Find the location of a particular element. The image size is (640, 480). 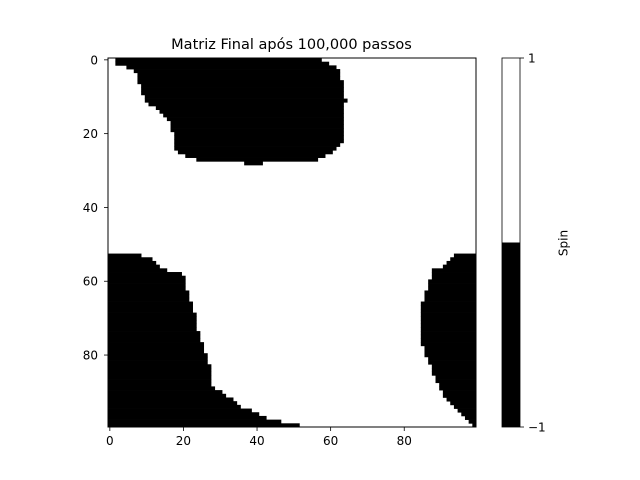

y-tick-label: 80 is located at coordinates (90, 356).